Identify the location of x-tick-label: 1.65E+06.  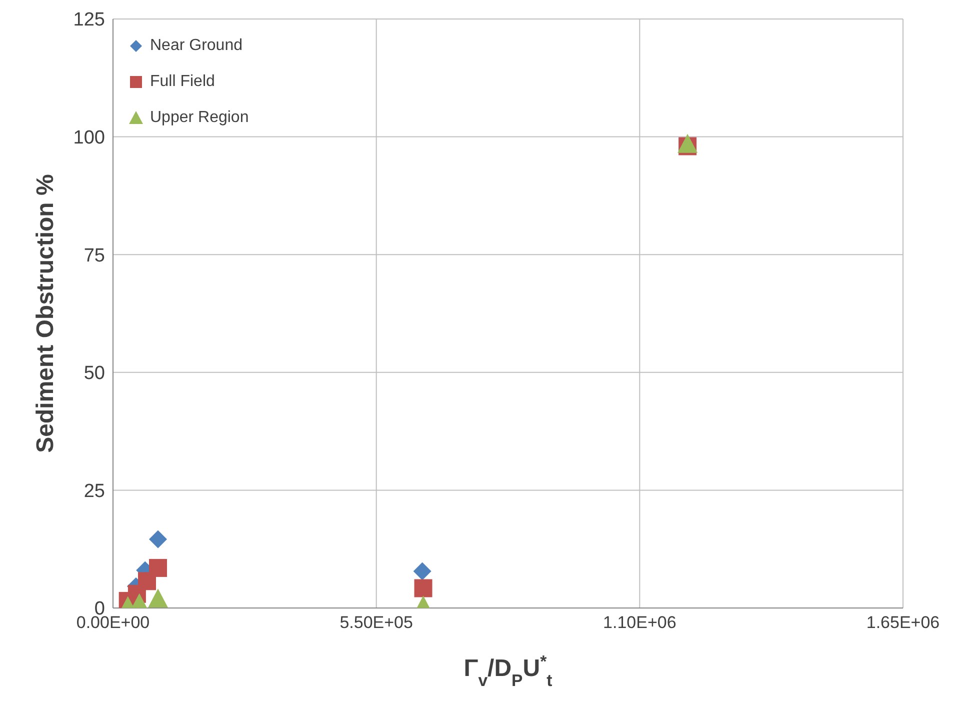
(903, 622).